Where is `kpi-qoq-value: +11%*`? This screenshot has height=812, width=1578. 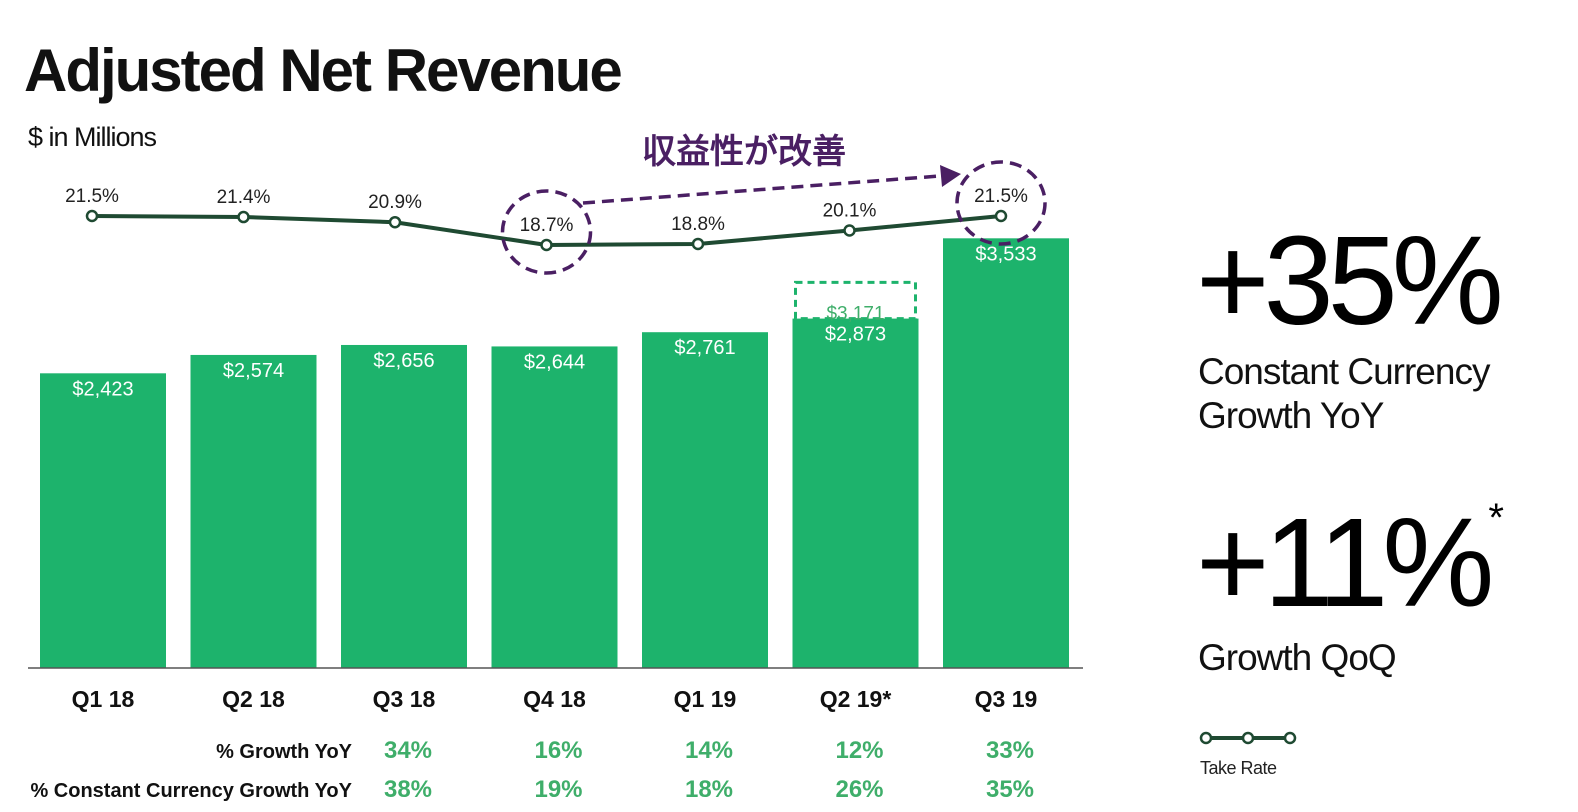 kpi-qoq-value: +11%* is located at coordinates (1350, 562).